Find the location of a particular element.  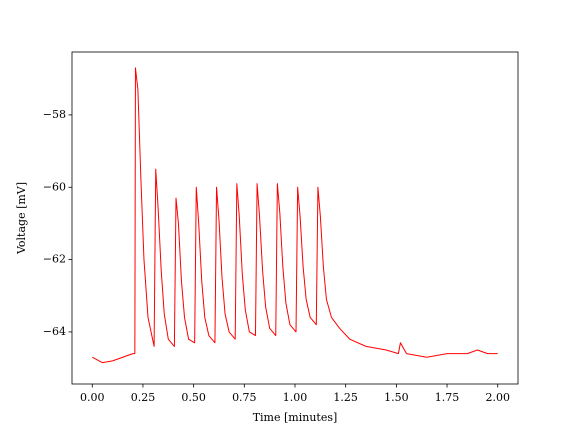

x-tick-label: 1.50 is located at coordinates (396, 397).